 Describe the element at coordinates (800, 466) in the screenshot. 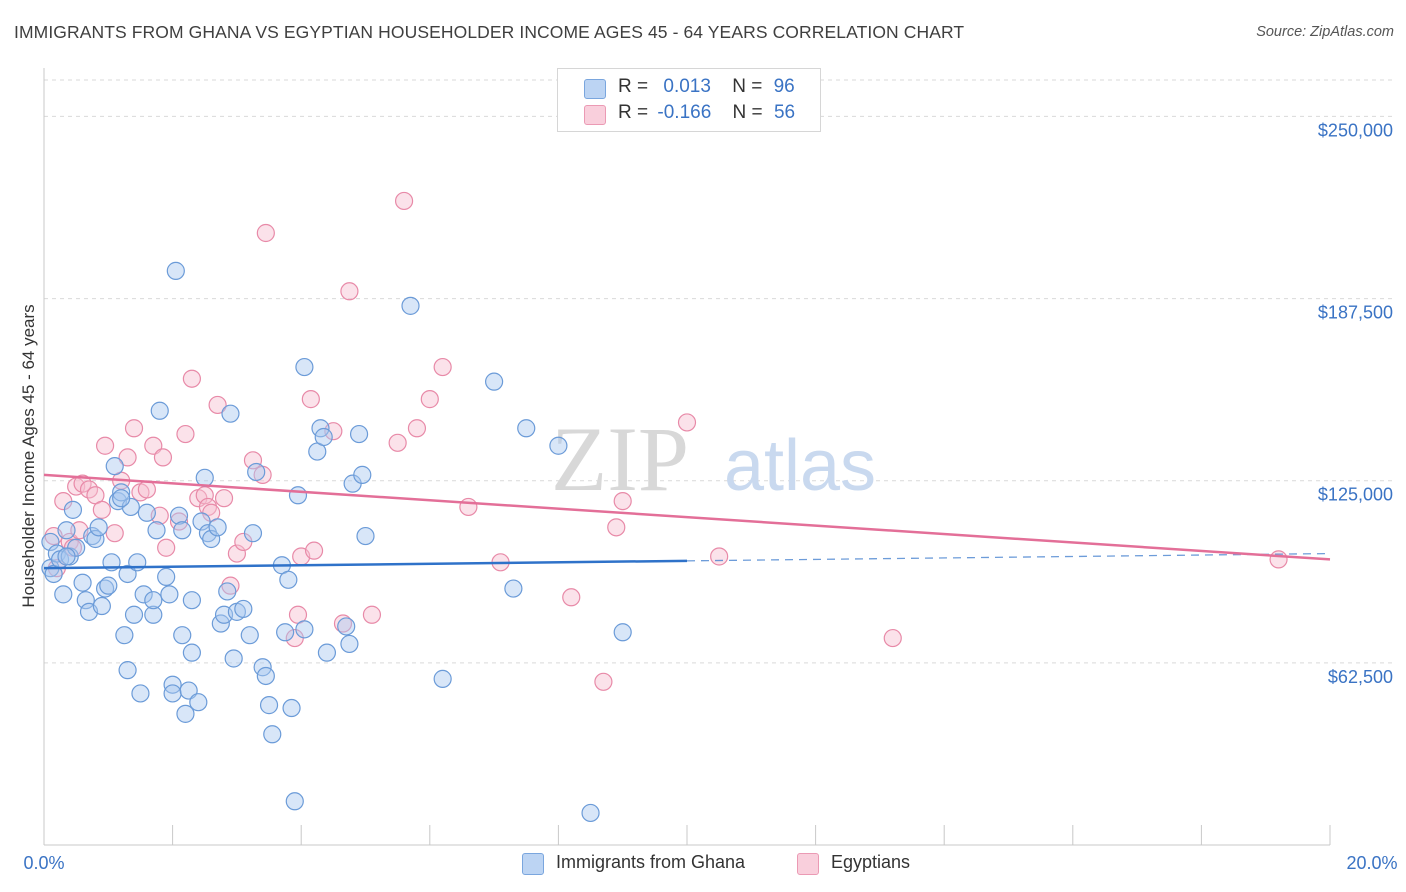

I see `watermark-atlas: atlas` at that location.